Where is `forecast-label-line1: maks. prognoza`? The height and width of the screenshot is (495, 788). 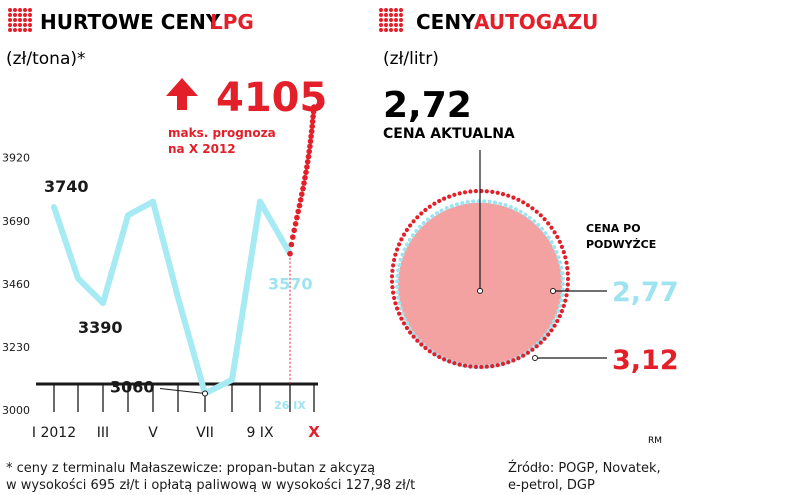
forecast-label-line1: maks. prognoza is located at coordinates (222, 133).